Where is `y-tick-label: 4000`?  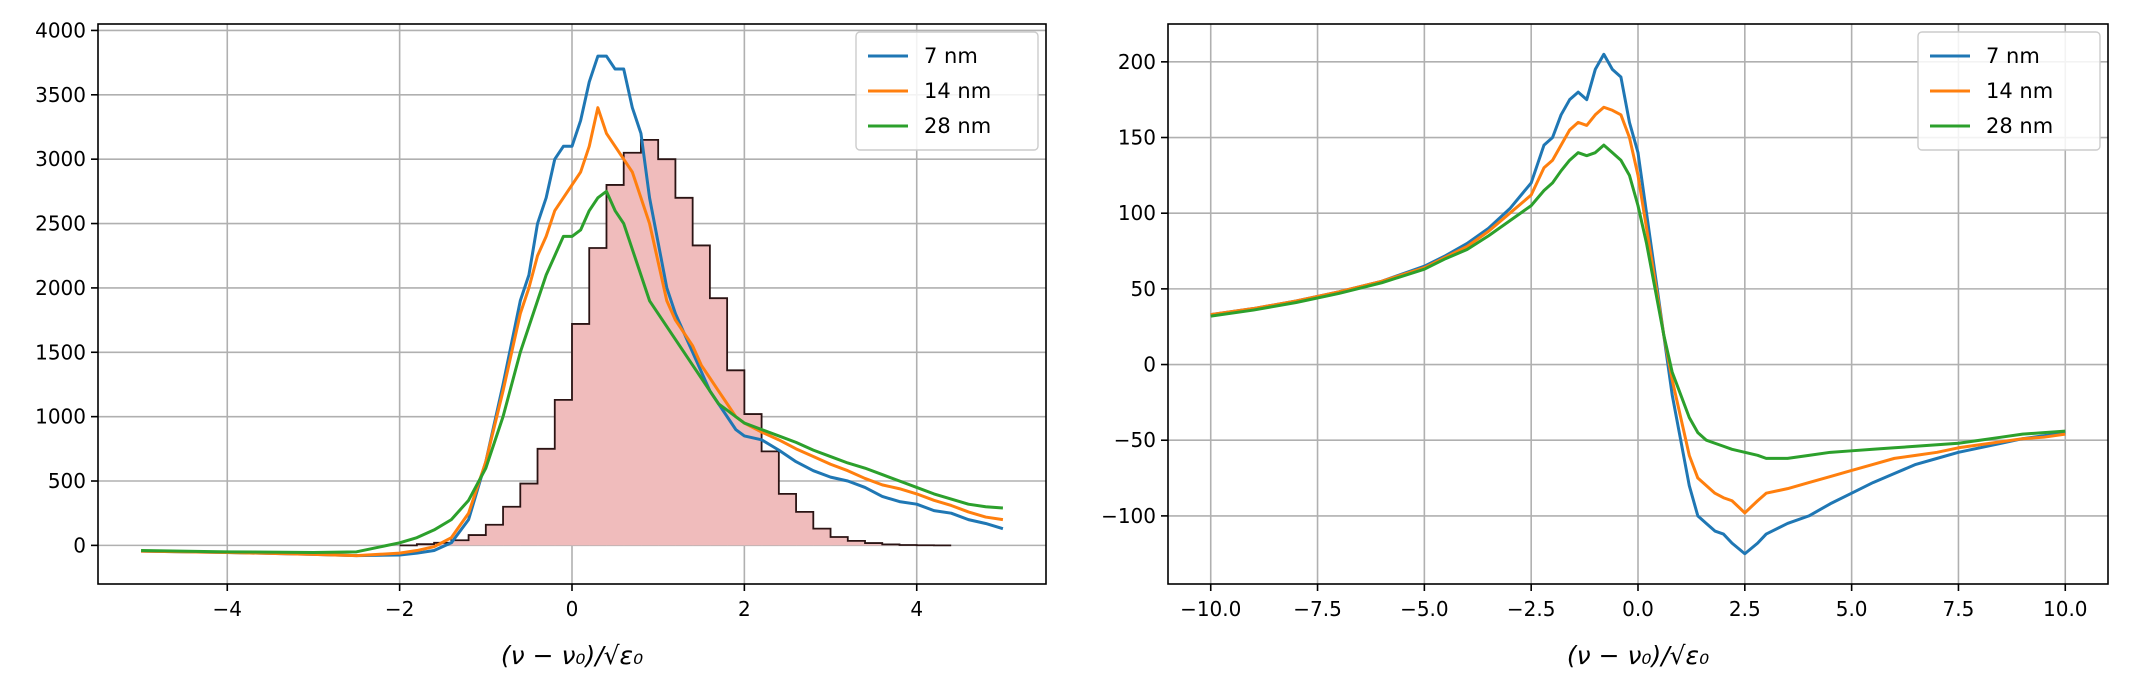 y-tick-label: 4000 is located at coordinates (60, 30).